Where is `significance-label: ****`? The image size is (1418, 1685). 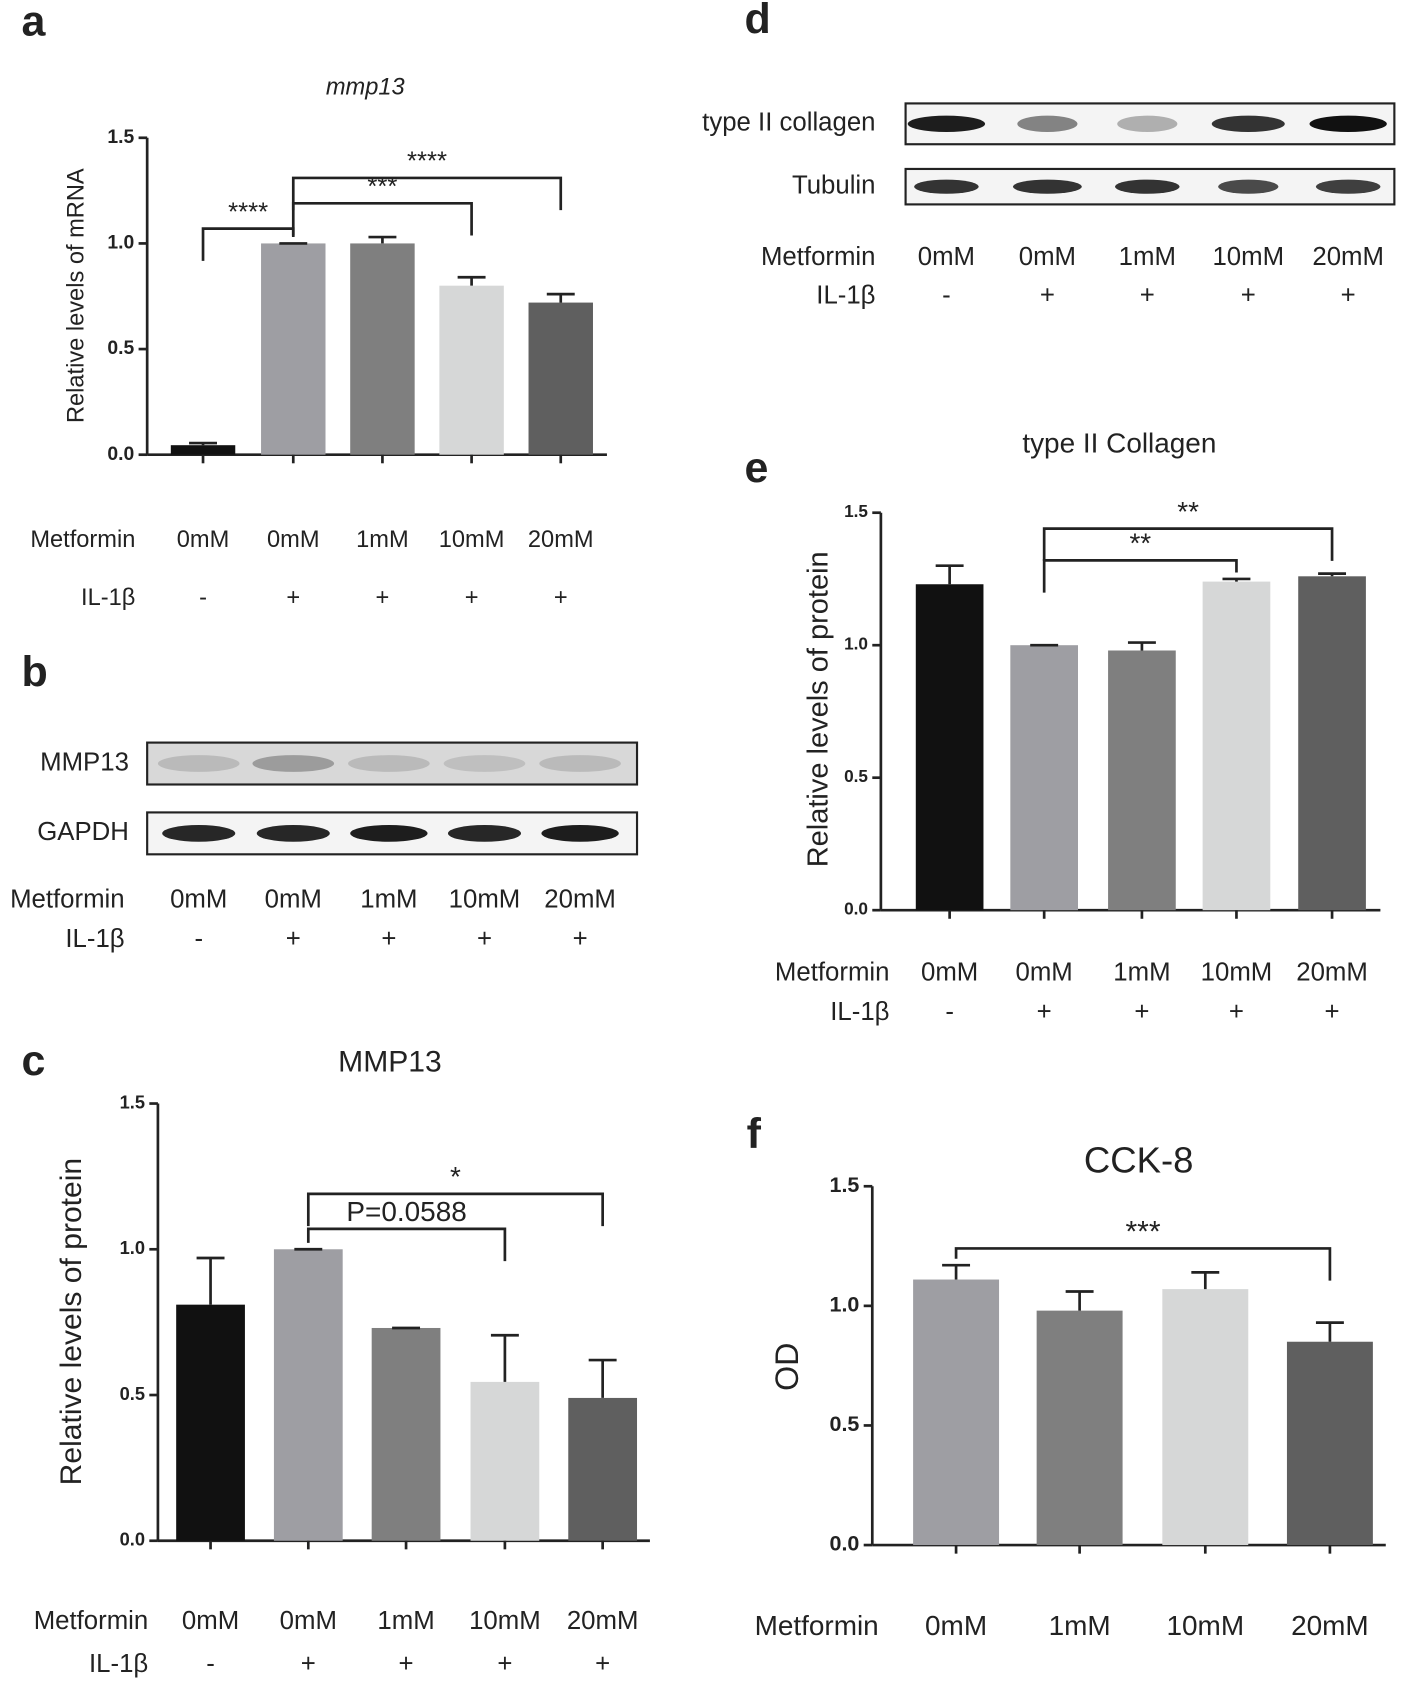
significance-label: **** is located at coordinates (427, 162).